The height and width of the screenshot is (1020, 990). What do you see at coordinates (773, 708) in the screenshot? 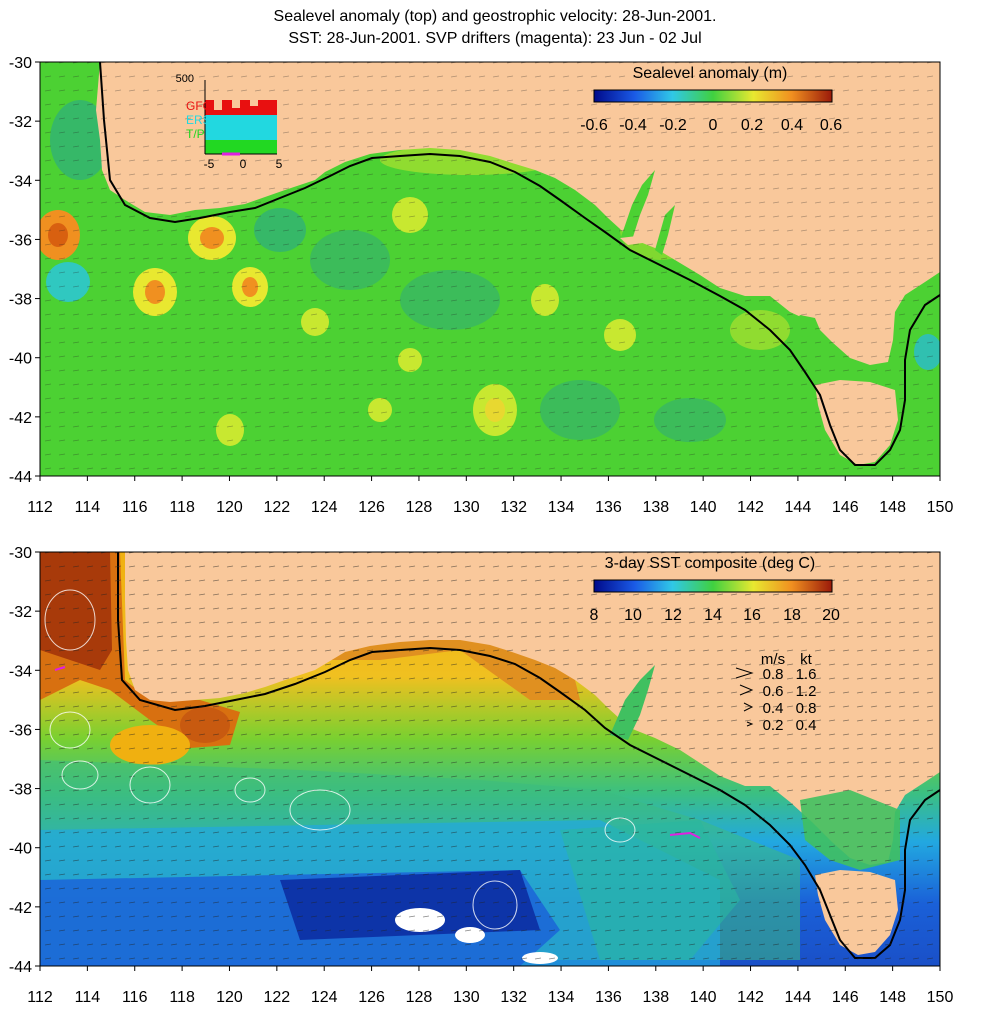
I see `velocity-key-ms: 0.4` at bounding box center [773, 708].